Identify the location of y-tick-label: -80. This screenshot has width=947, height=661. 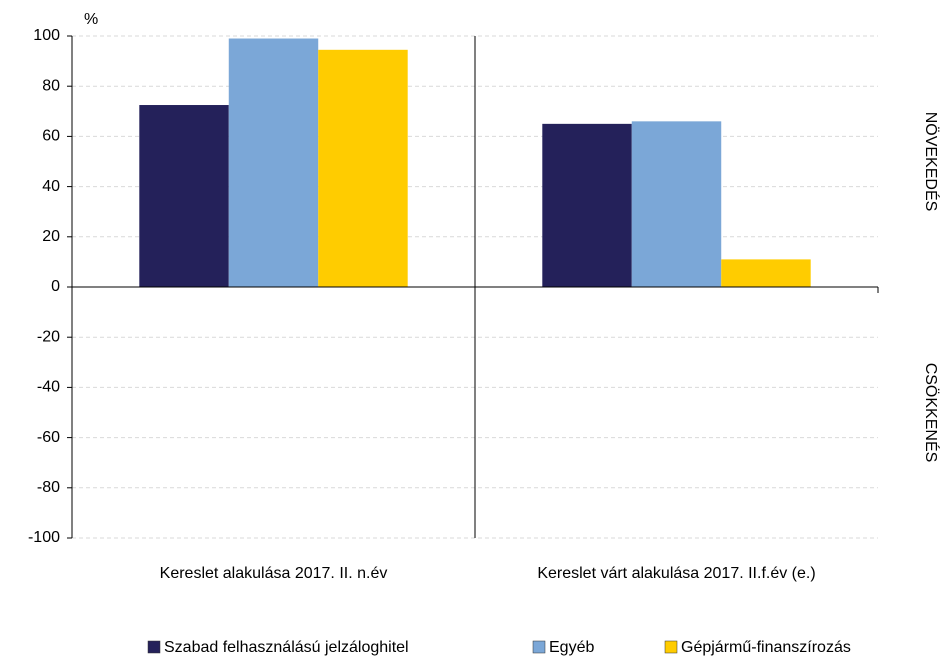
(48, 487).